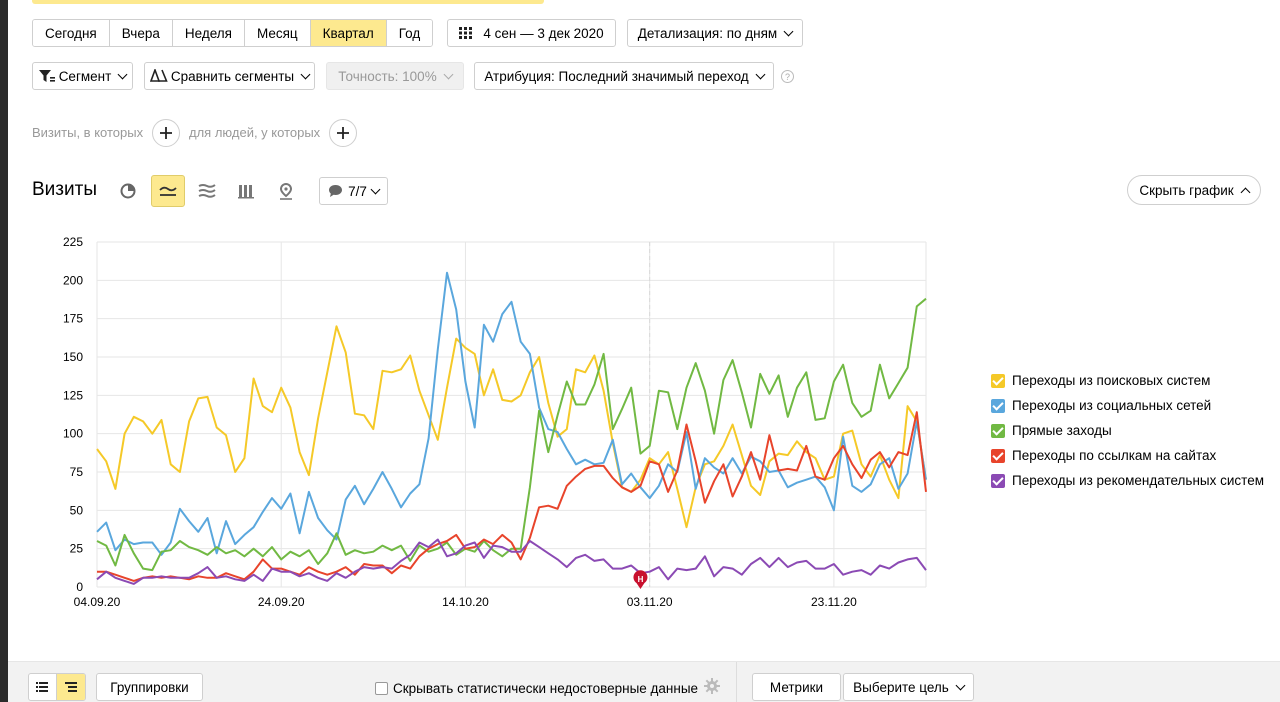  I want to click on segment-dropdown: Сегмент, so click(82, 76).